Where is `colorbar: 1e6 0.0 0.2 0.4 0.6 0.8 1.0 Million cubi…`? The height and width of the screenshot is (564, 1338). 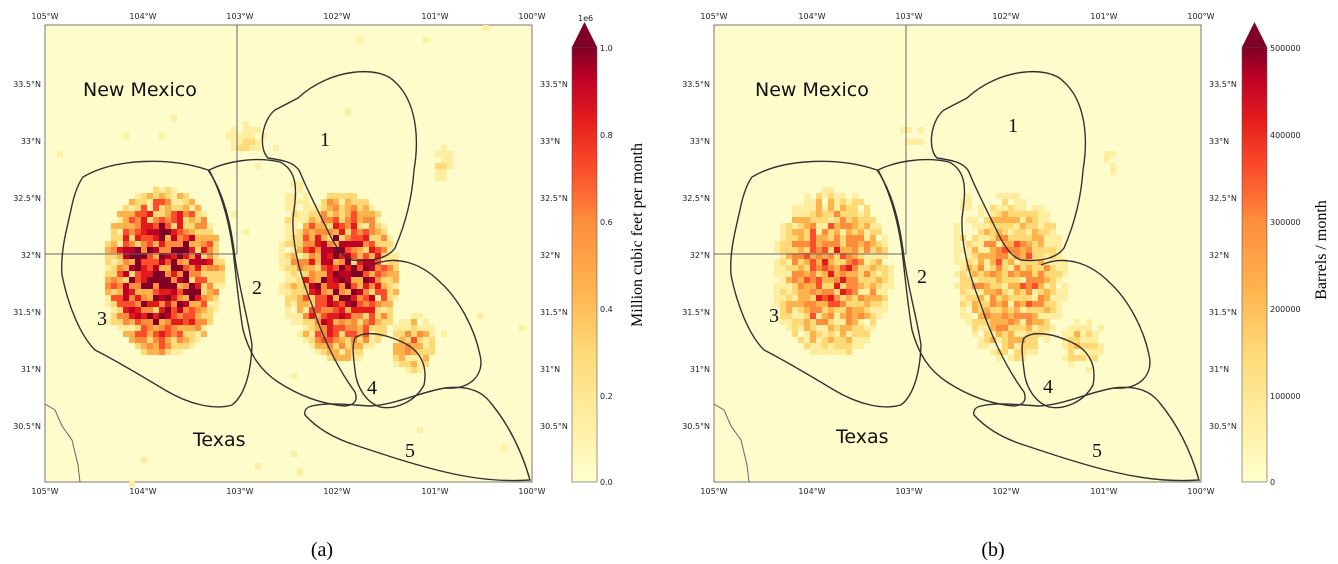 colorbar: 1e6 0.0 0.2 0.4 0.6 0.8 1.0 Million cubi… is located at coordinates (608, 250).